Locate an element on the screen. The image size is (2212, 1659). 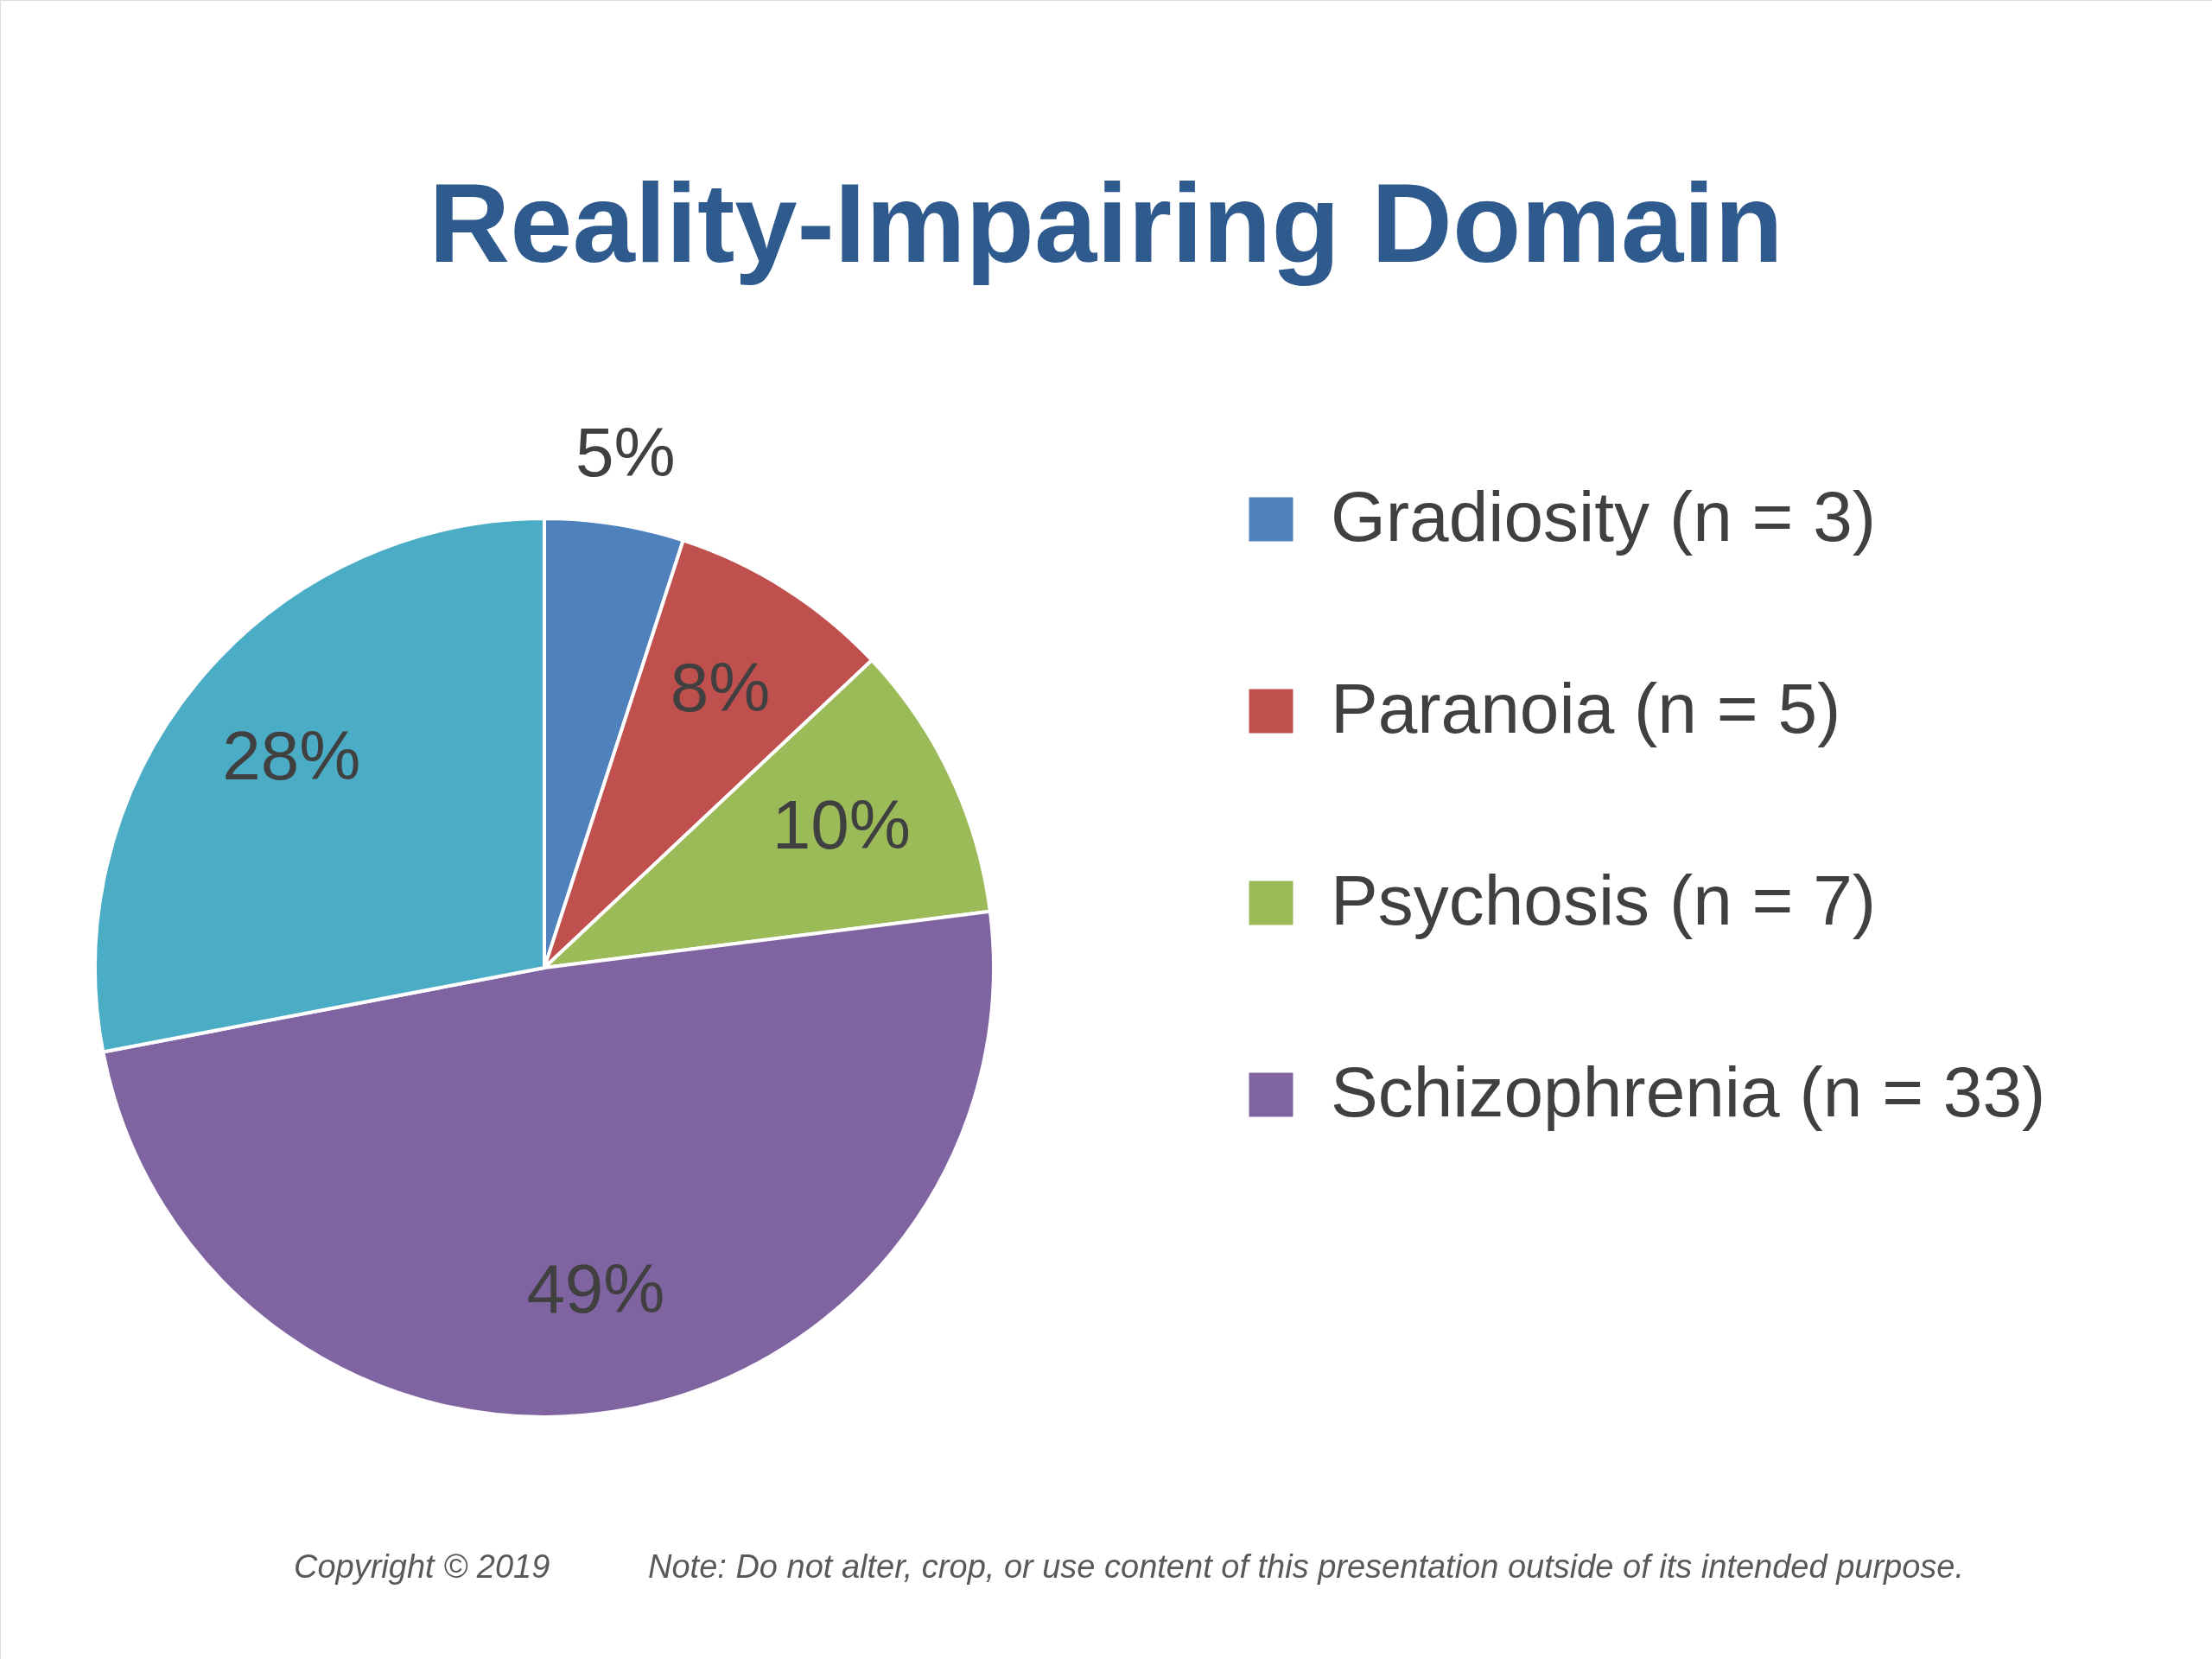
text: Note: Do not alter, crop, or use content of this presentation outside of its intended purpose. is located at coordinates (1306, 1566).